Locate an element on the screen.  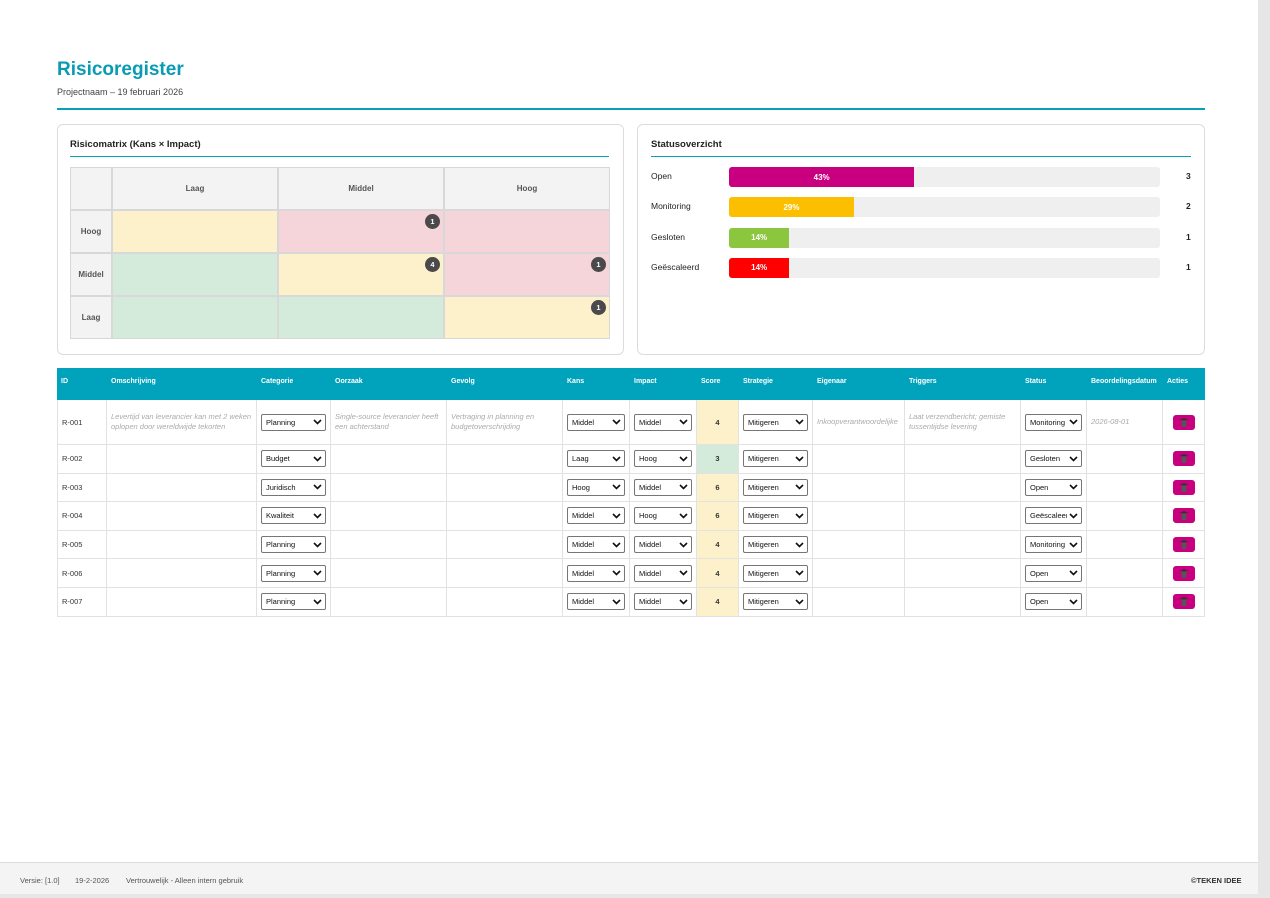
table-header: Status is located at coordinates (1054, 384).